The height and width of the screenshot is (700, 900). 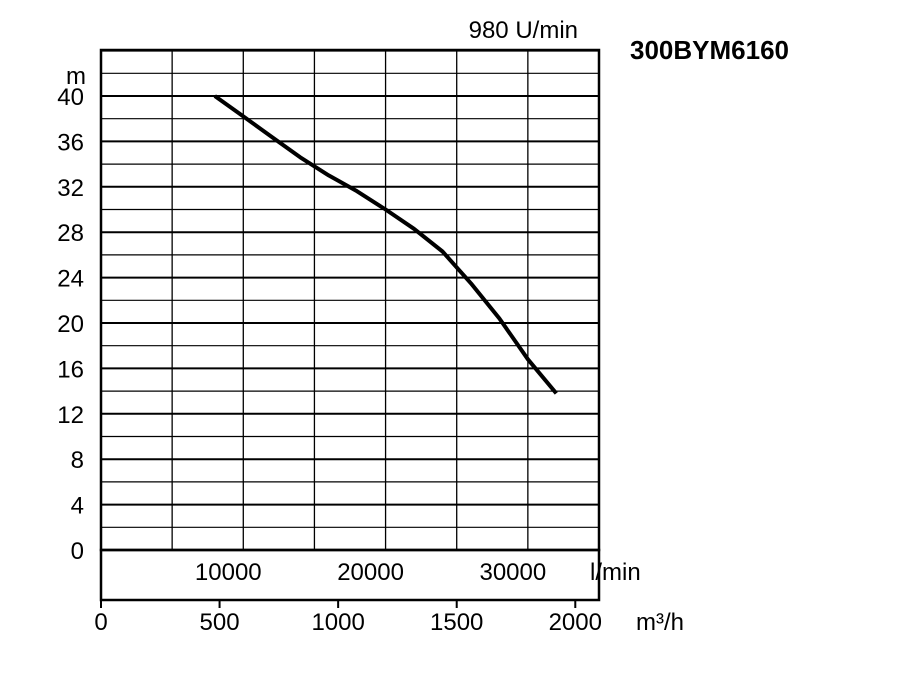 What do you see at coordinates (70, 188) in the screenshot?
I see `y-tick-label: 32` at bounding box center [70, 188].